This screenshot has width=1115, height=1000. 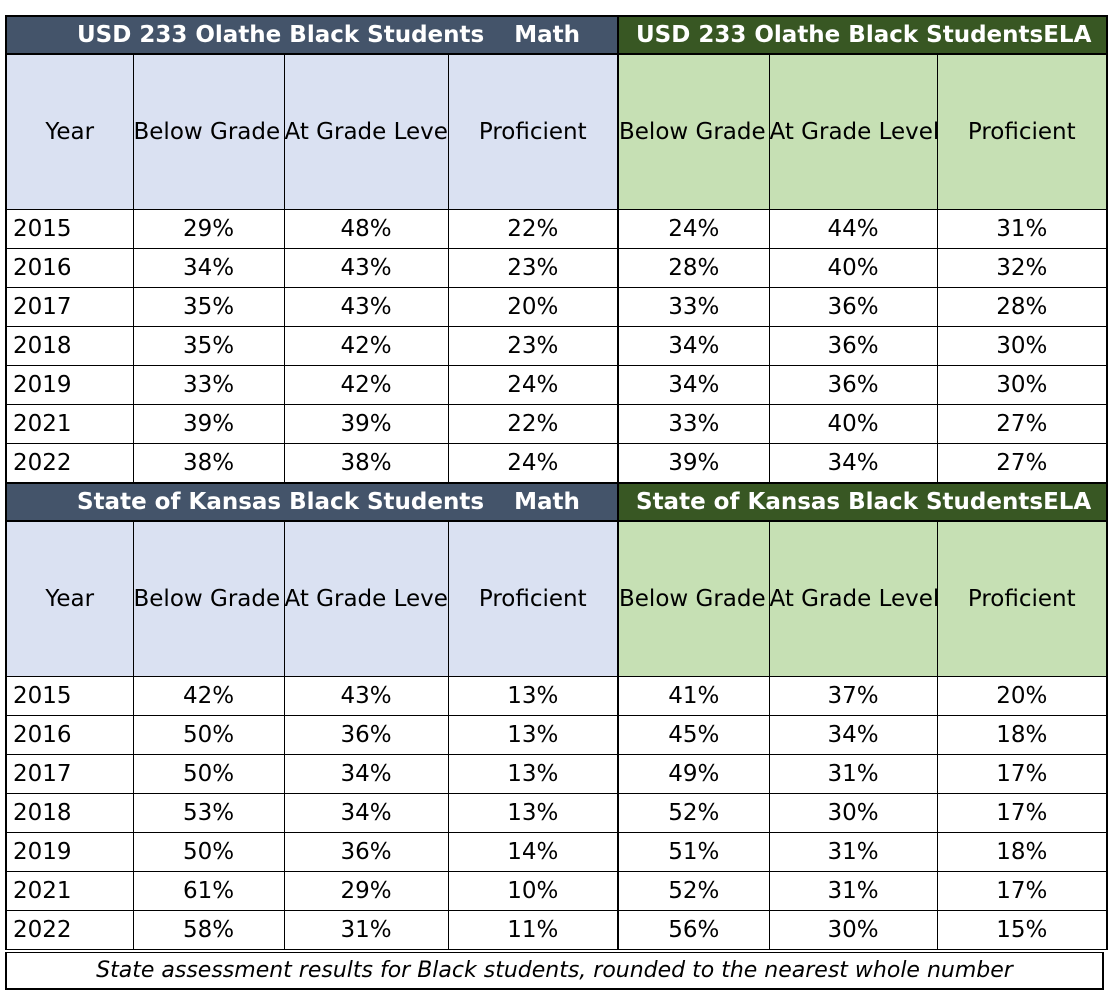 I want to click on table-row: 2015 42% 43% 13% 41% 37% 20%, so click(x=557, y=696).